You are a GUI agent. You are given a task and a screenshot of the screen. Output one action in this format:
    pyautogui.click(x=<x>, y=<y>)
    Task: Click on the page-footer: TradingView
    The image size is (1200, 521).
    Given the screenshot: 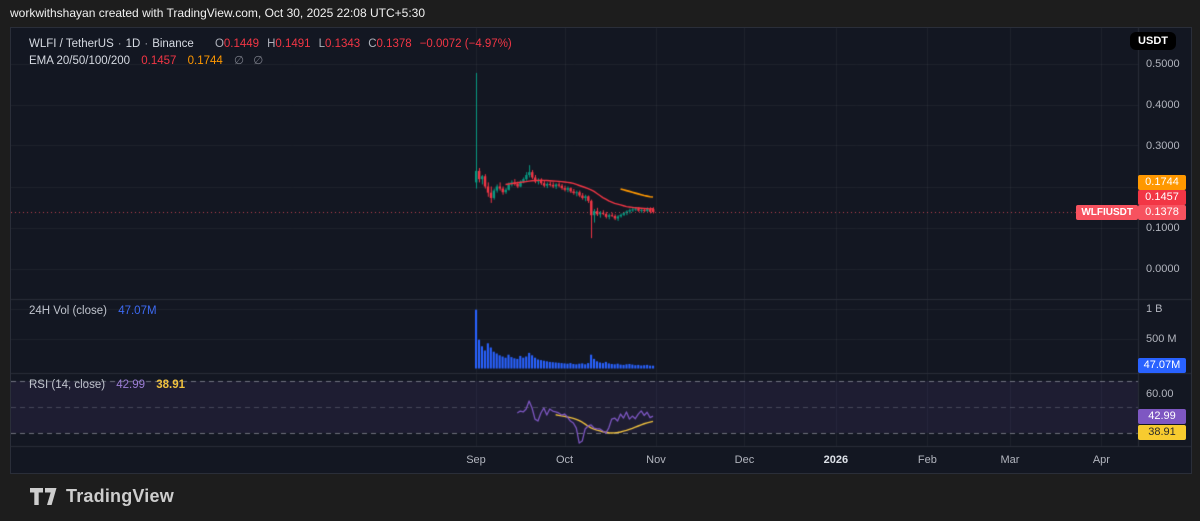 What is the action you would take?
    pyautogui.click(x=600, y=496)
    